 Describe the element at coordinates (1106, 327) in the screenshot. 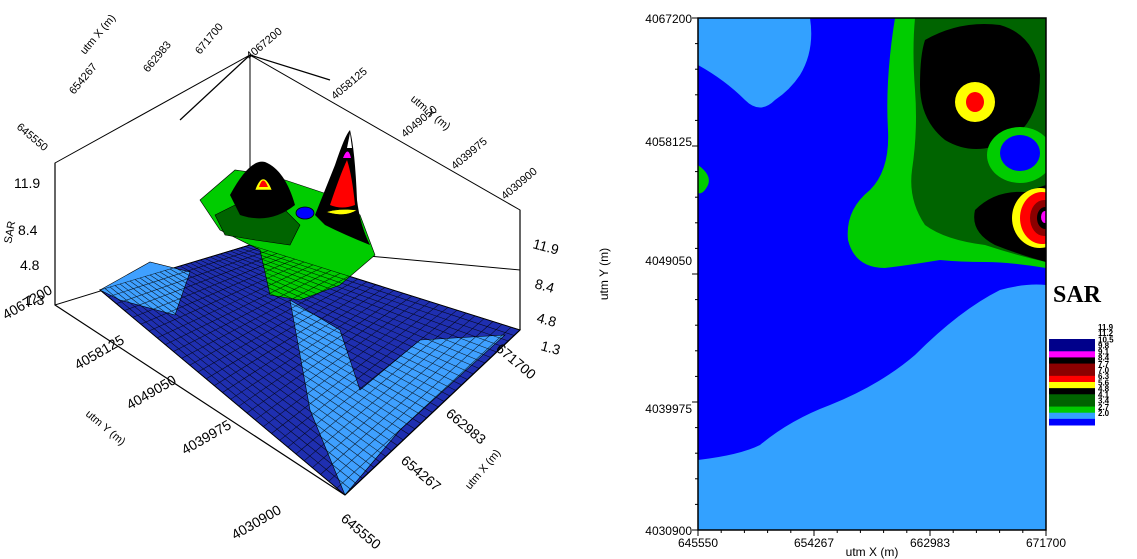

I see `legend-tick-label: 11.9` at that location.